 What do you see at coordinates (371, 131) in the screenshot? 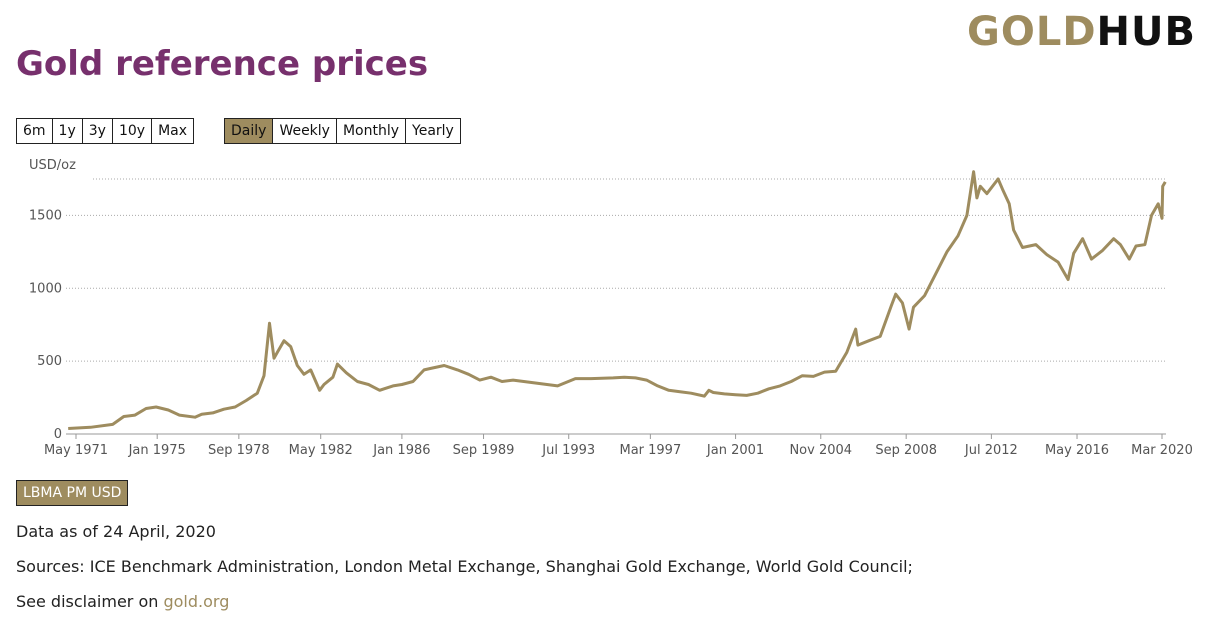
I see `frequency-monthly-button: Monthly` at bounding box center [371, 131].